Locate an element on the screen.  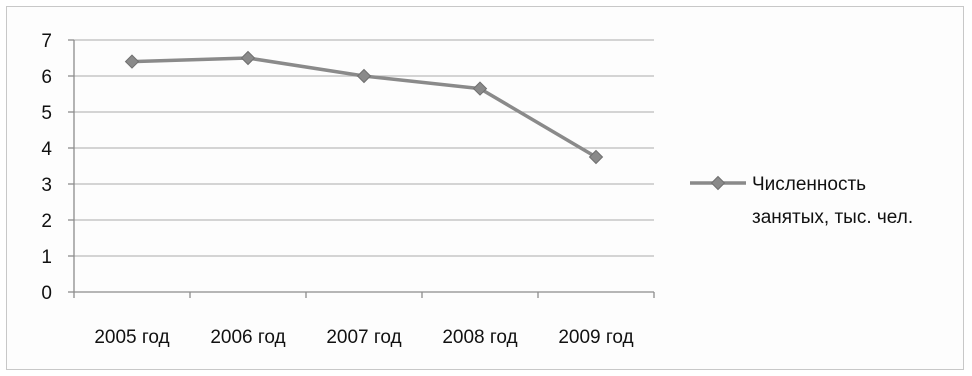
x-tick-label: 2009 год is located at coordinates (595, 337).